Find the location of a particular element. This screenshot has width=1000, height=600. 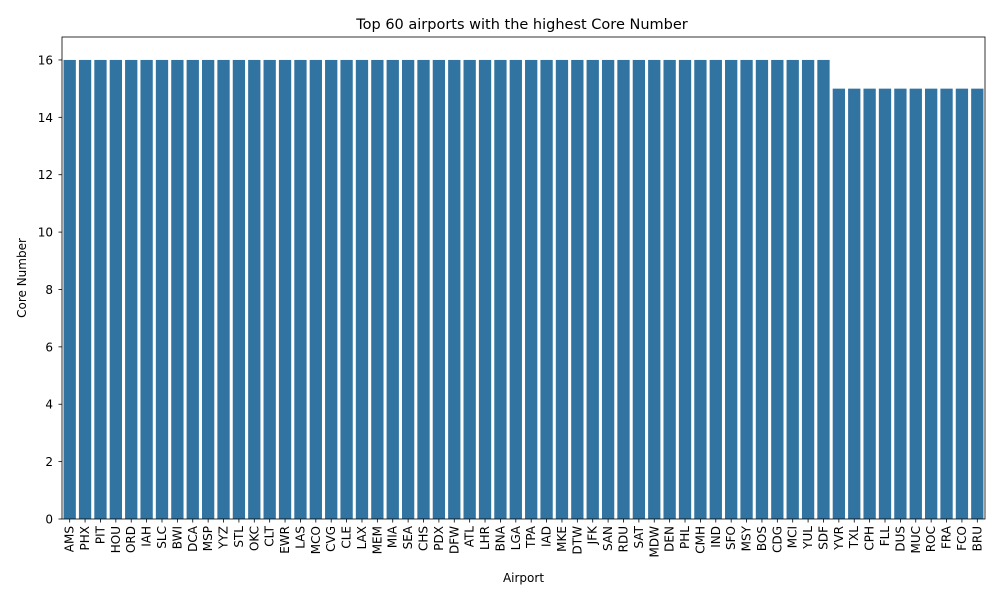

x-tick-label: SEA is located at coordinates (408, 537).